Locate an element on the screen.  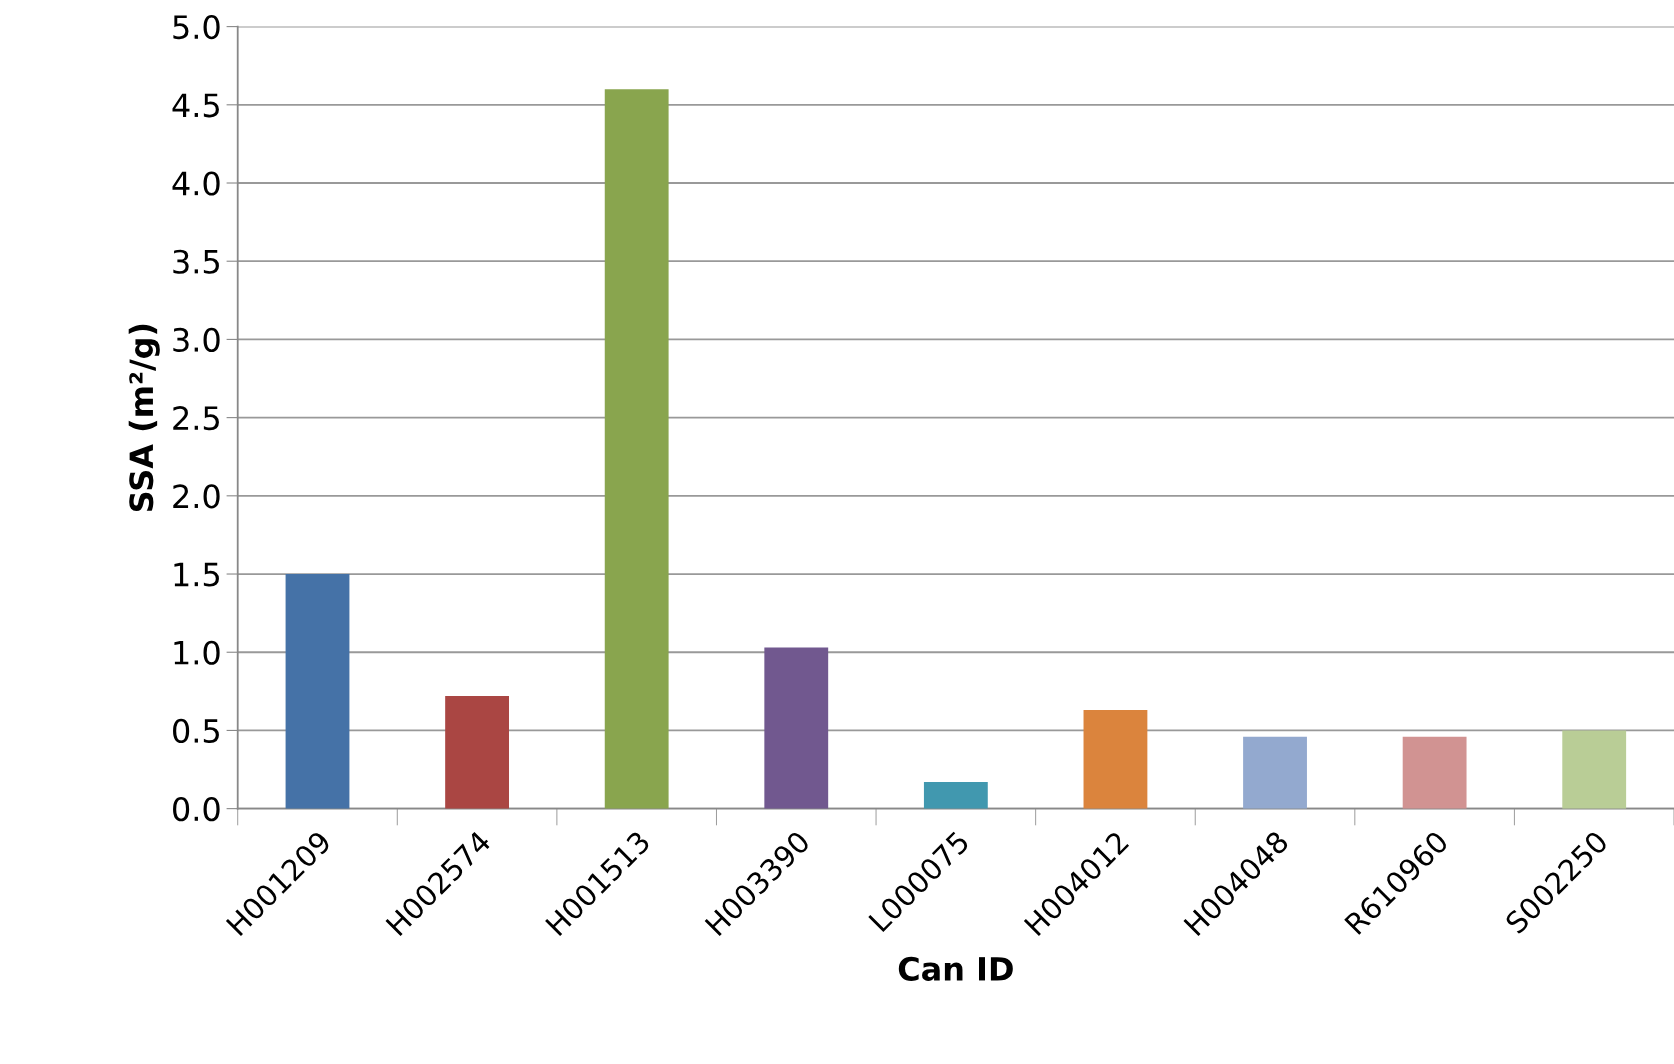
y-tick-label: 2.5 is located at coordinates (196, 418).